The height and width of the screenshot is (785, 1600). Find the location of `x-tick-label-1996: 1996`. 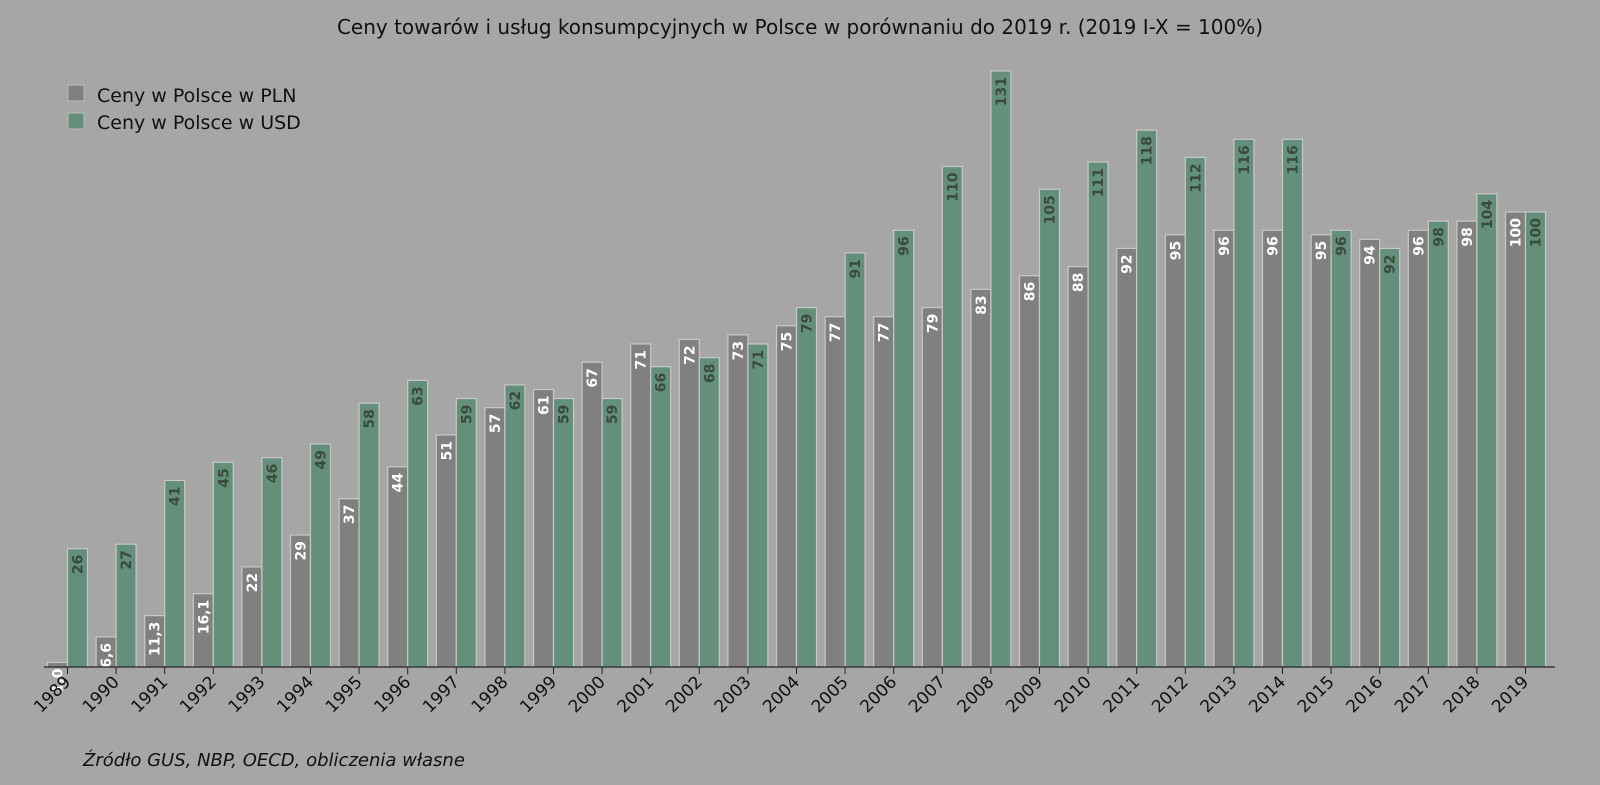

x-tick-label-1996: 1996 is located at coordinates (393, 694).